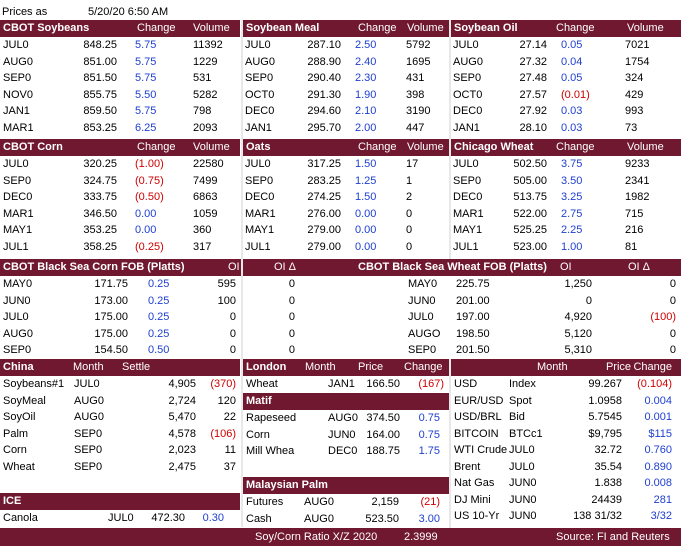  I want to click on volume-value: 1982, so click(637, 197).